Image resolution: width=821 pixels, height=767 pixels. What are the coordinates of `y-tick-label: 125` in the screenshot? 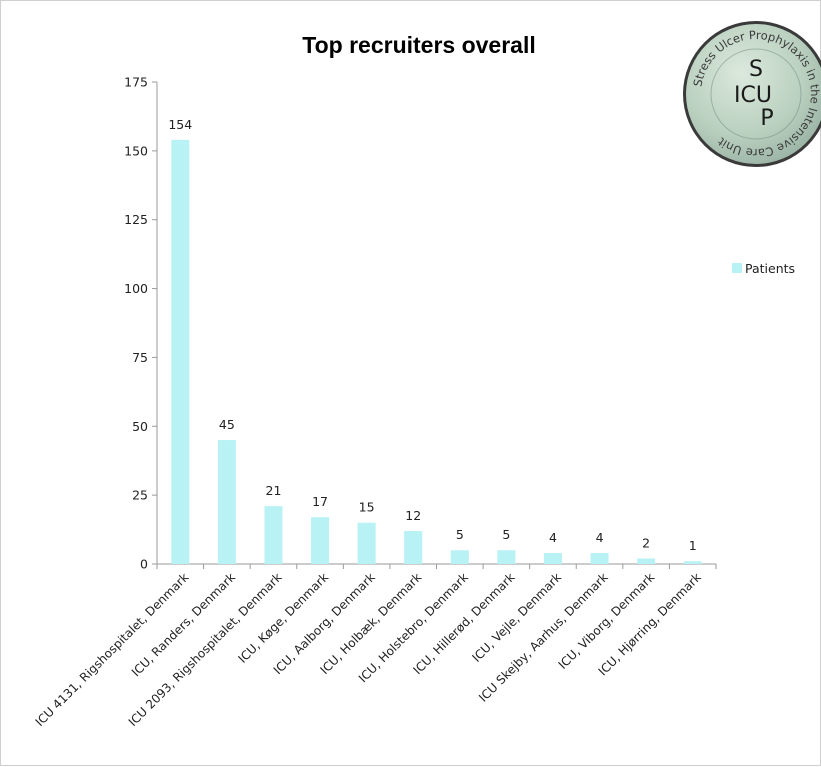 It's located at (136, 219).